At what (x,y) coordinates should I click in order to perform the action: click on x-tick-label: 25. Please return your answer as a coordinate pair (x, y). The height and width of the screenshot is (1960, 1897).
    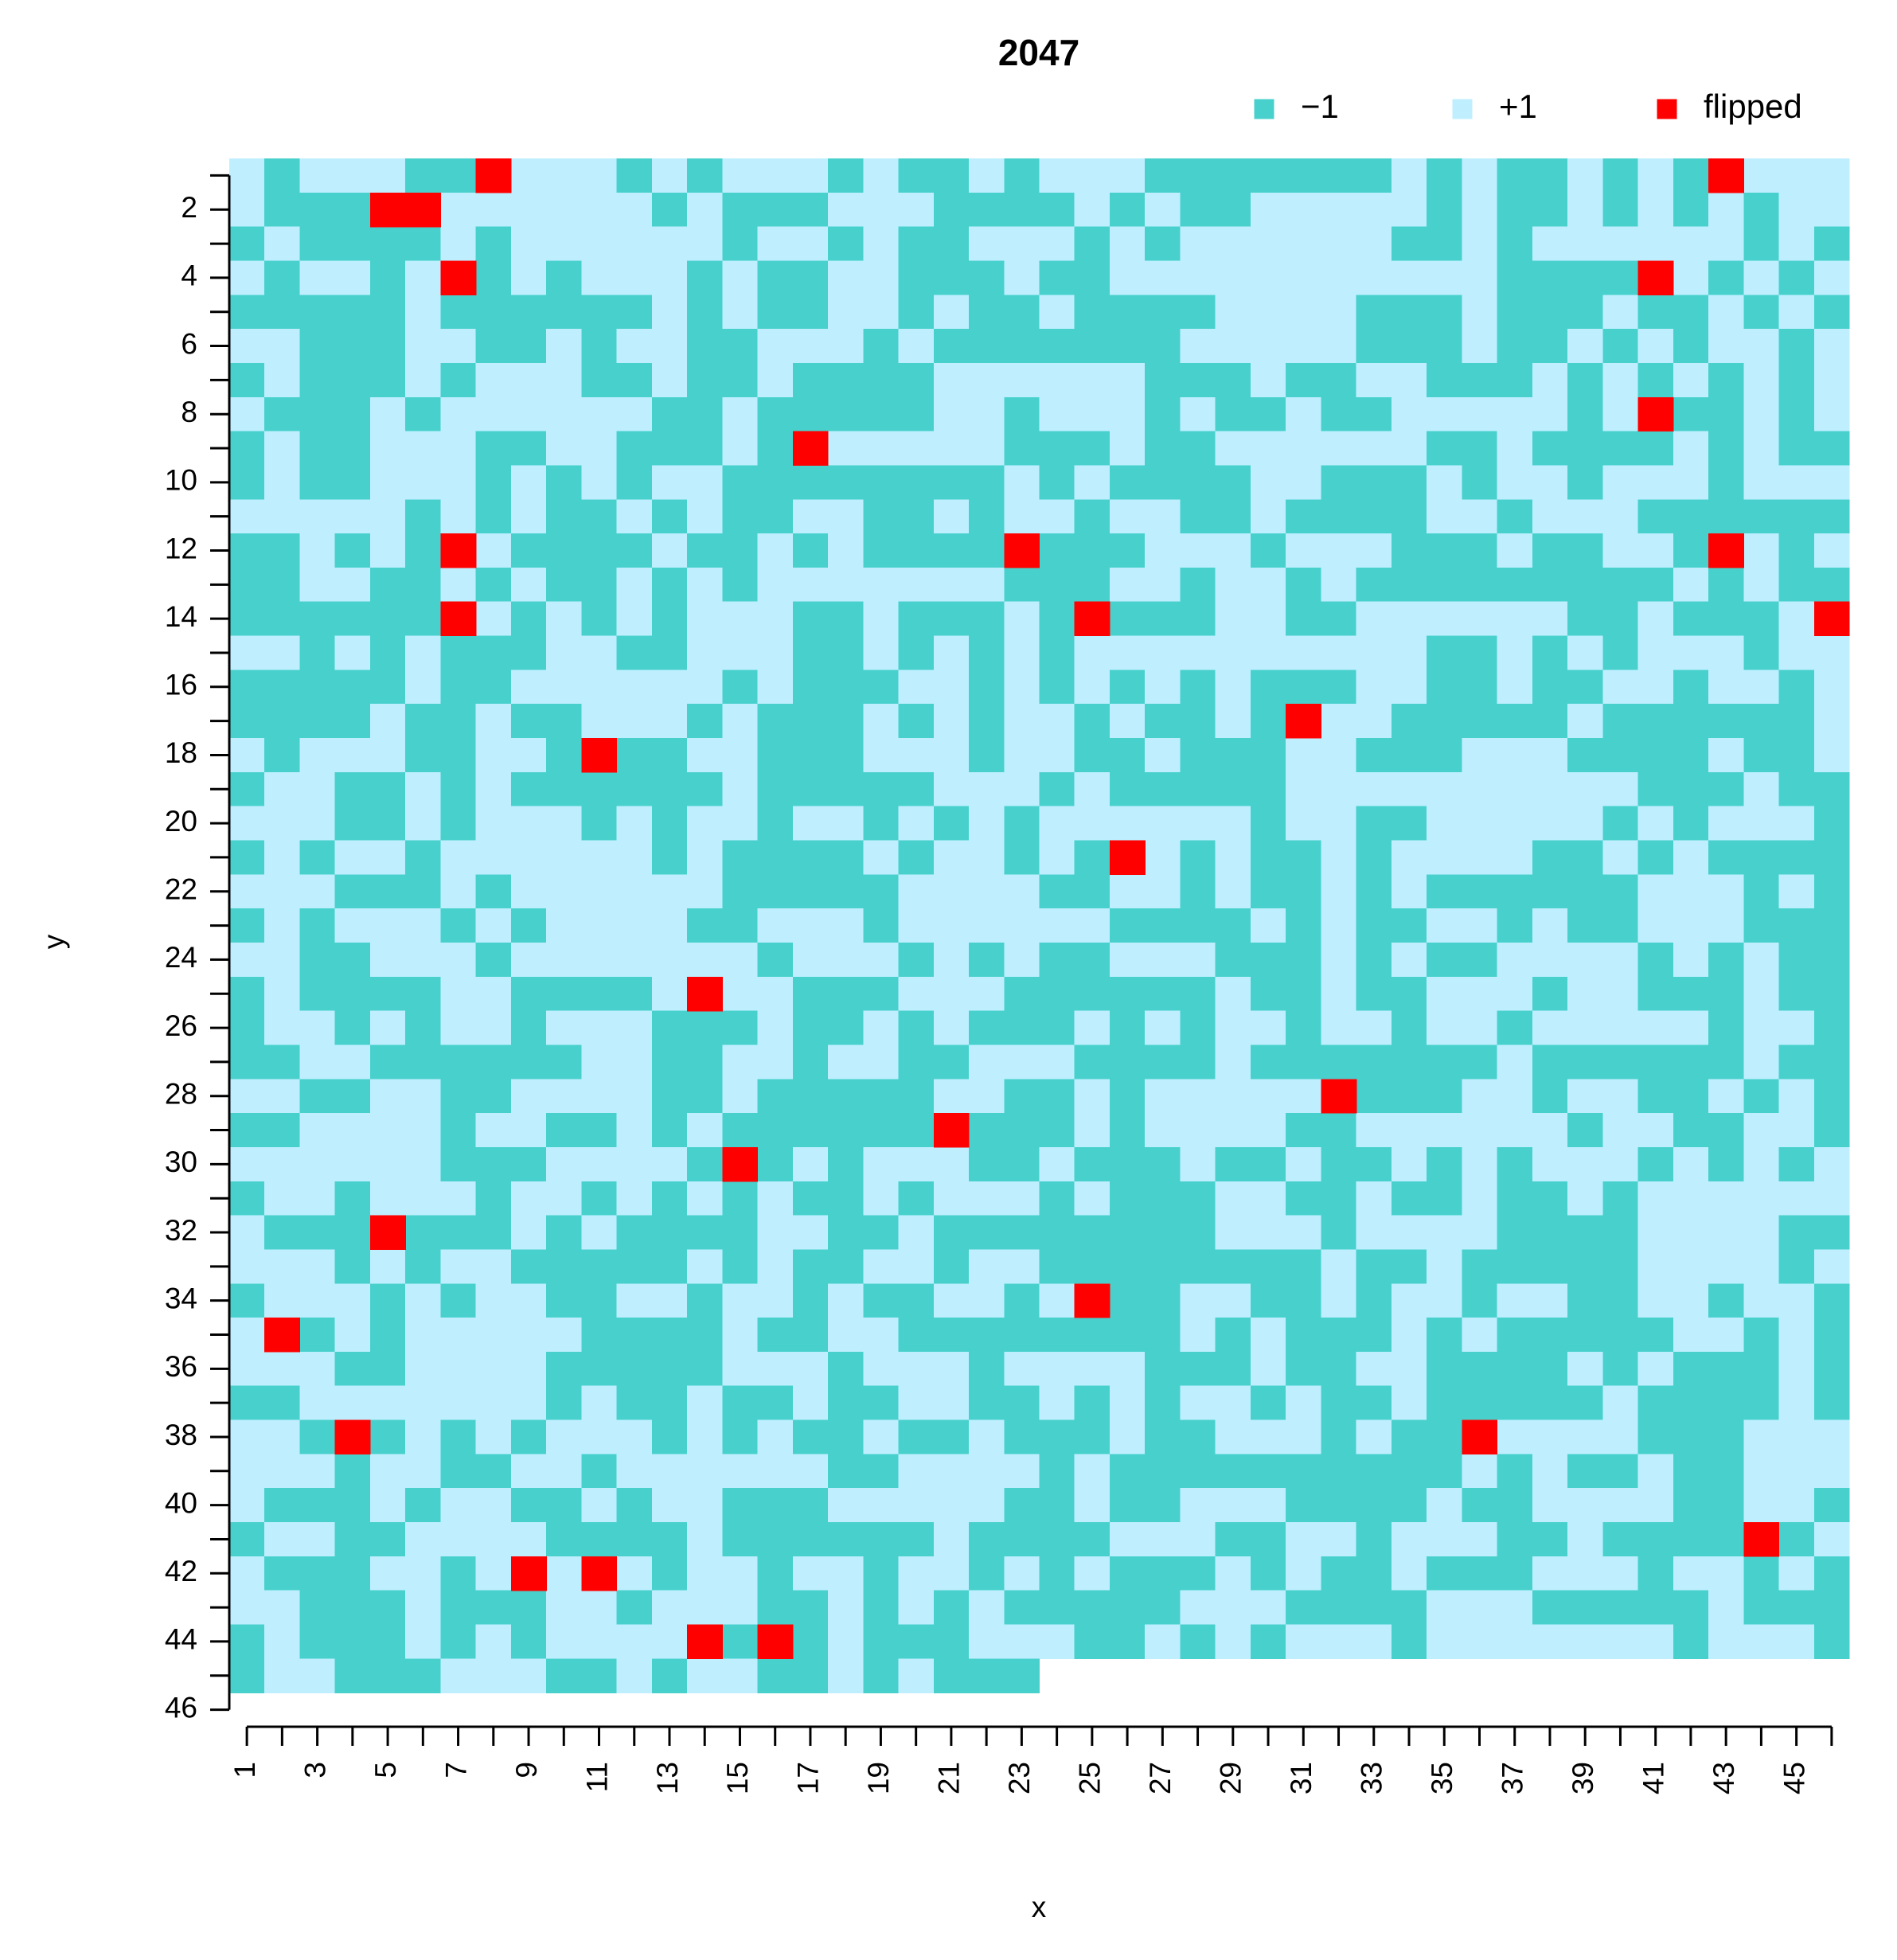
    Looking at the image, I should click on (1090, 1778).